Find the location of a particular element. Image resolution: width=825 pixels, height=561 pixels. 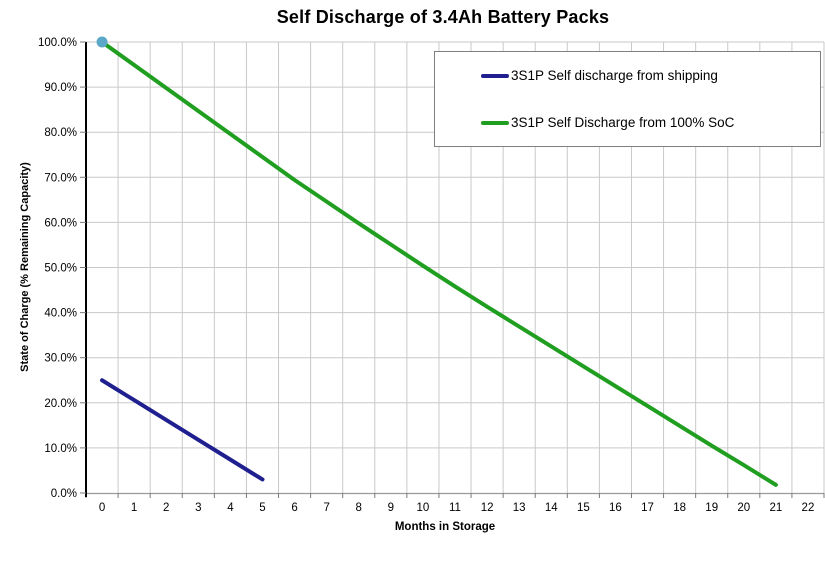

x-tick-label: 14 is located at coordinates (551, 508).